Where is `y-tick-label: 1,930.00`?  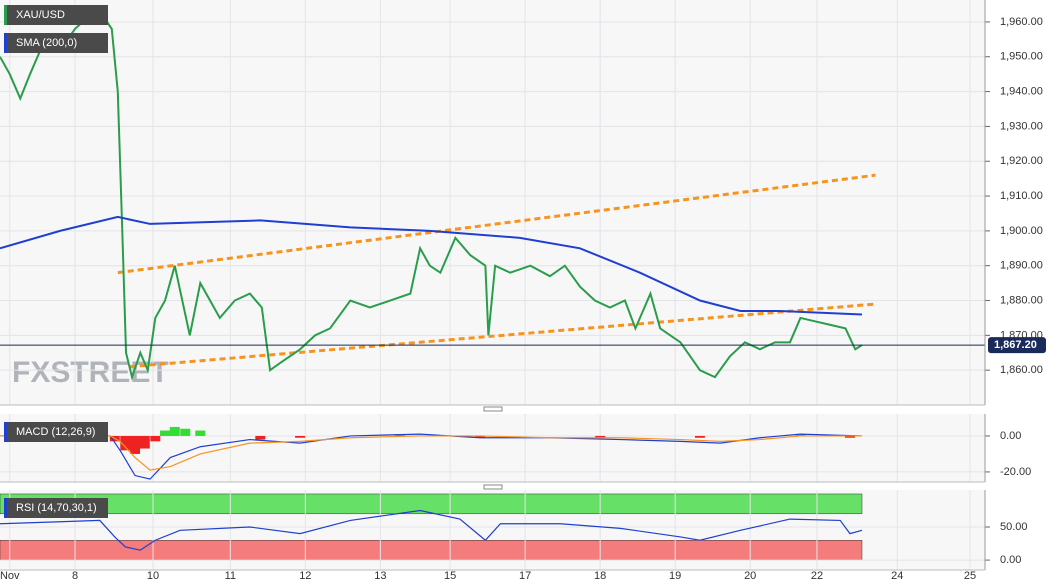 y-tick-label: 1,930.00 is located at coordinates (1021, 126).